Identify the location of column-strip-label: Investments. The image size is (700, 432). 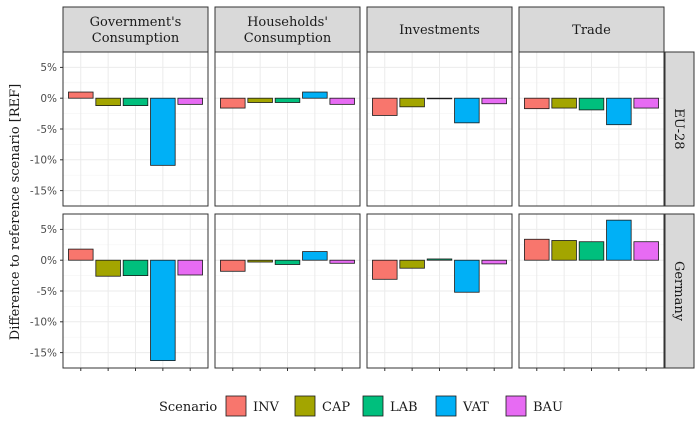
(439, 30).